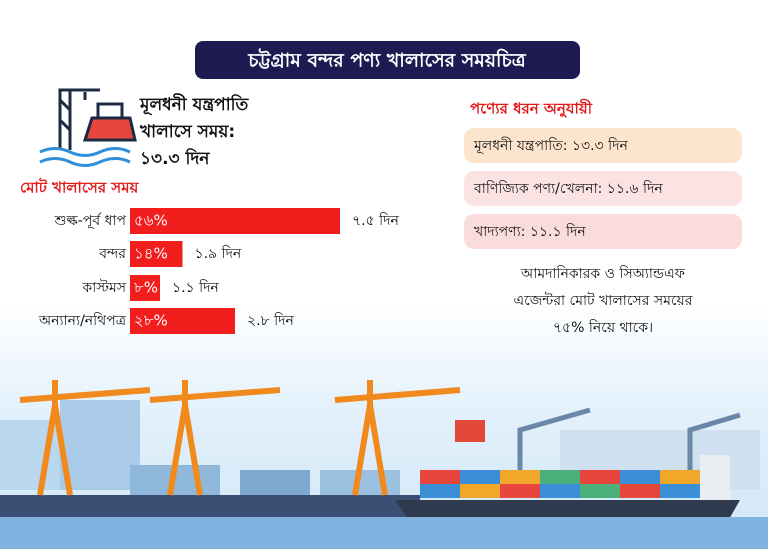 The height and width of the screenshot is (549, 768). I want to click on note-line: আমদানিকারক ও সিঅ্যান্ডএফ, so click(603, 273).